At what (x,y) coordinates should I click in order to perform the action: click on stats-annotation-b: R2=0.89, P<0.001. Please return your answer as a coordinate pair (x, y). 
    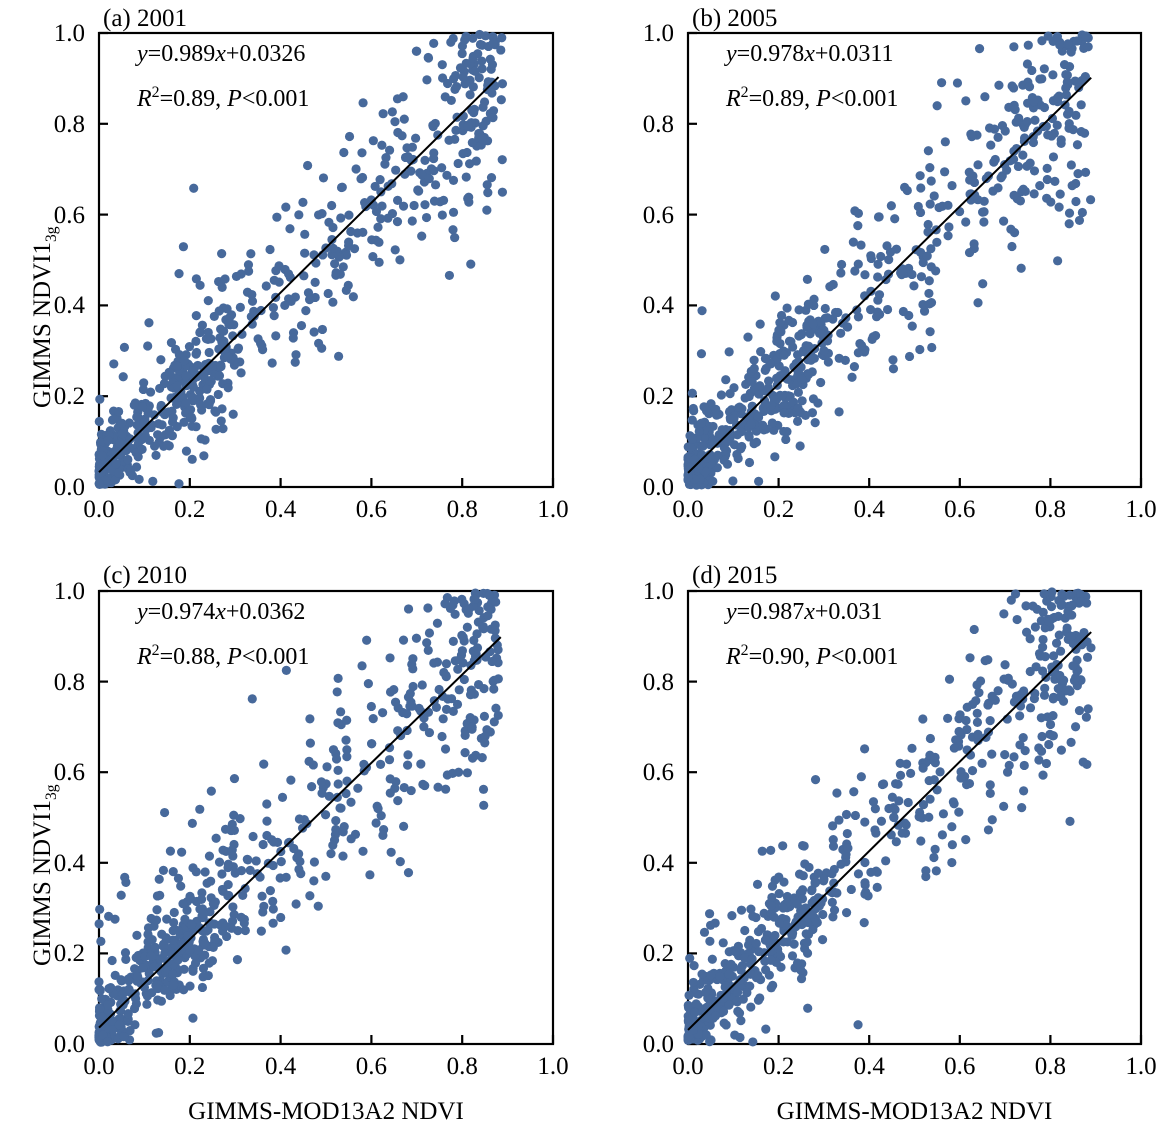
    Looking at the image, I should click on (812, 98).